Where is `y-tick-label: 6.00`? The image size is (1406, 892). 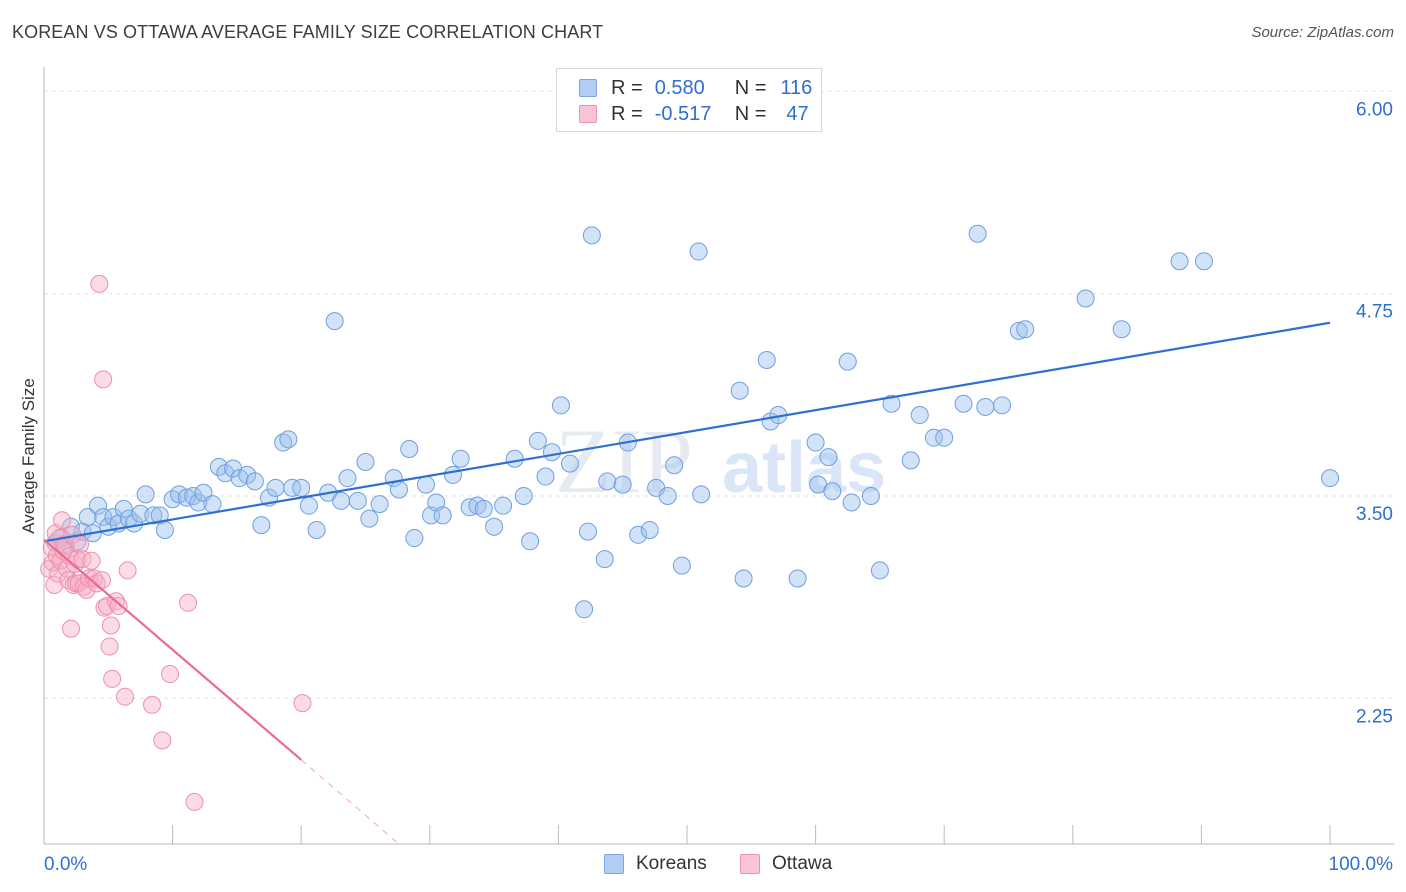 y-tick-label: 6.00 is located at coordinates (1374, 109).